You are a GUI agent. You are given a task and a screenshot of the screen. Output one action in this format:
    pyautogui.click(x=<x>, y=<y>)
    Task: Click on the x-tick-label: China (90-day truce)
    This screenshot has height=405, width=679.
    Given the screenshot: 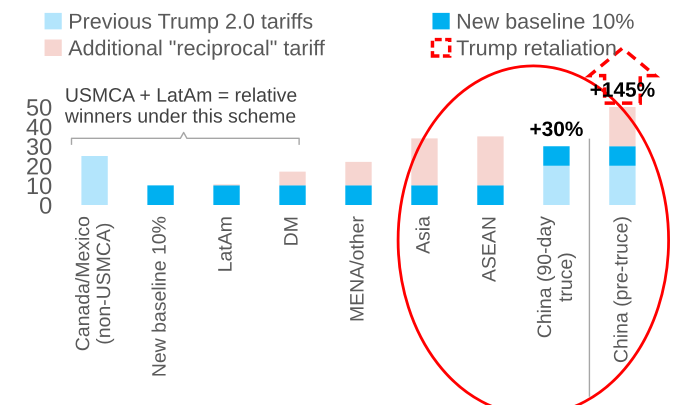 What is the action you would take?
    pyautogui.click(x=556, y=277)
    